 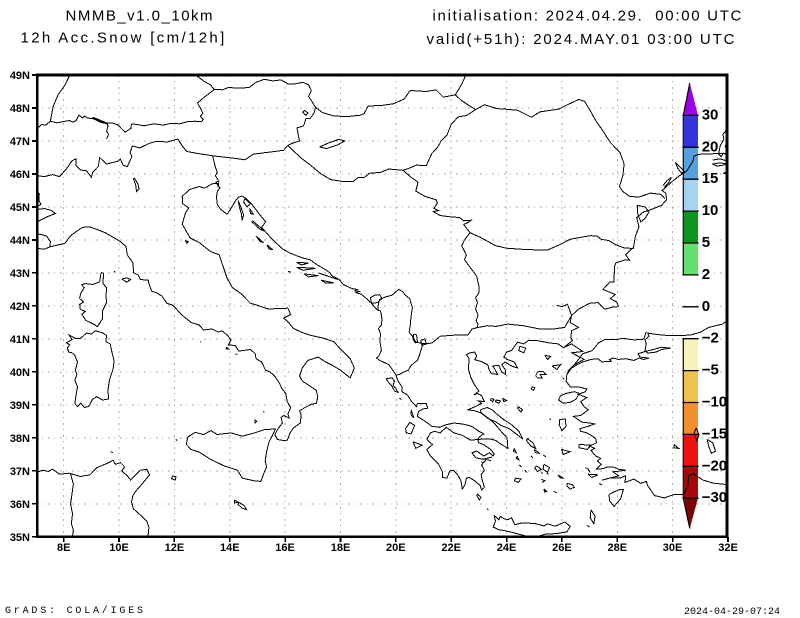 I want to click on svg-text: −10, so click(x=714, y=402).